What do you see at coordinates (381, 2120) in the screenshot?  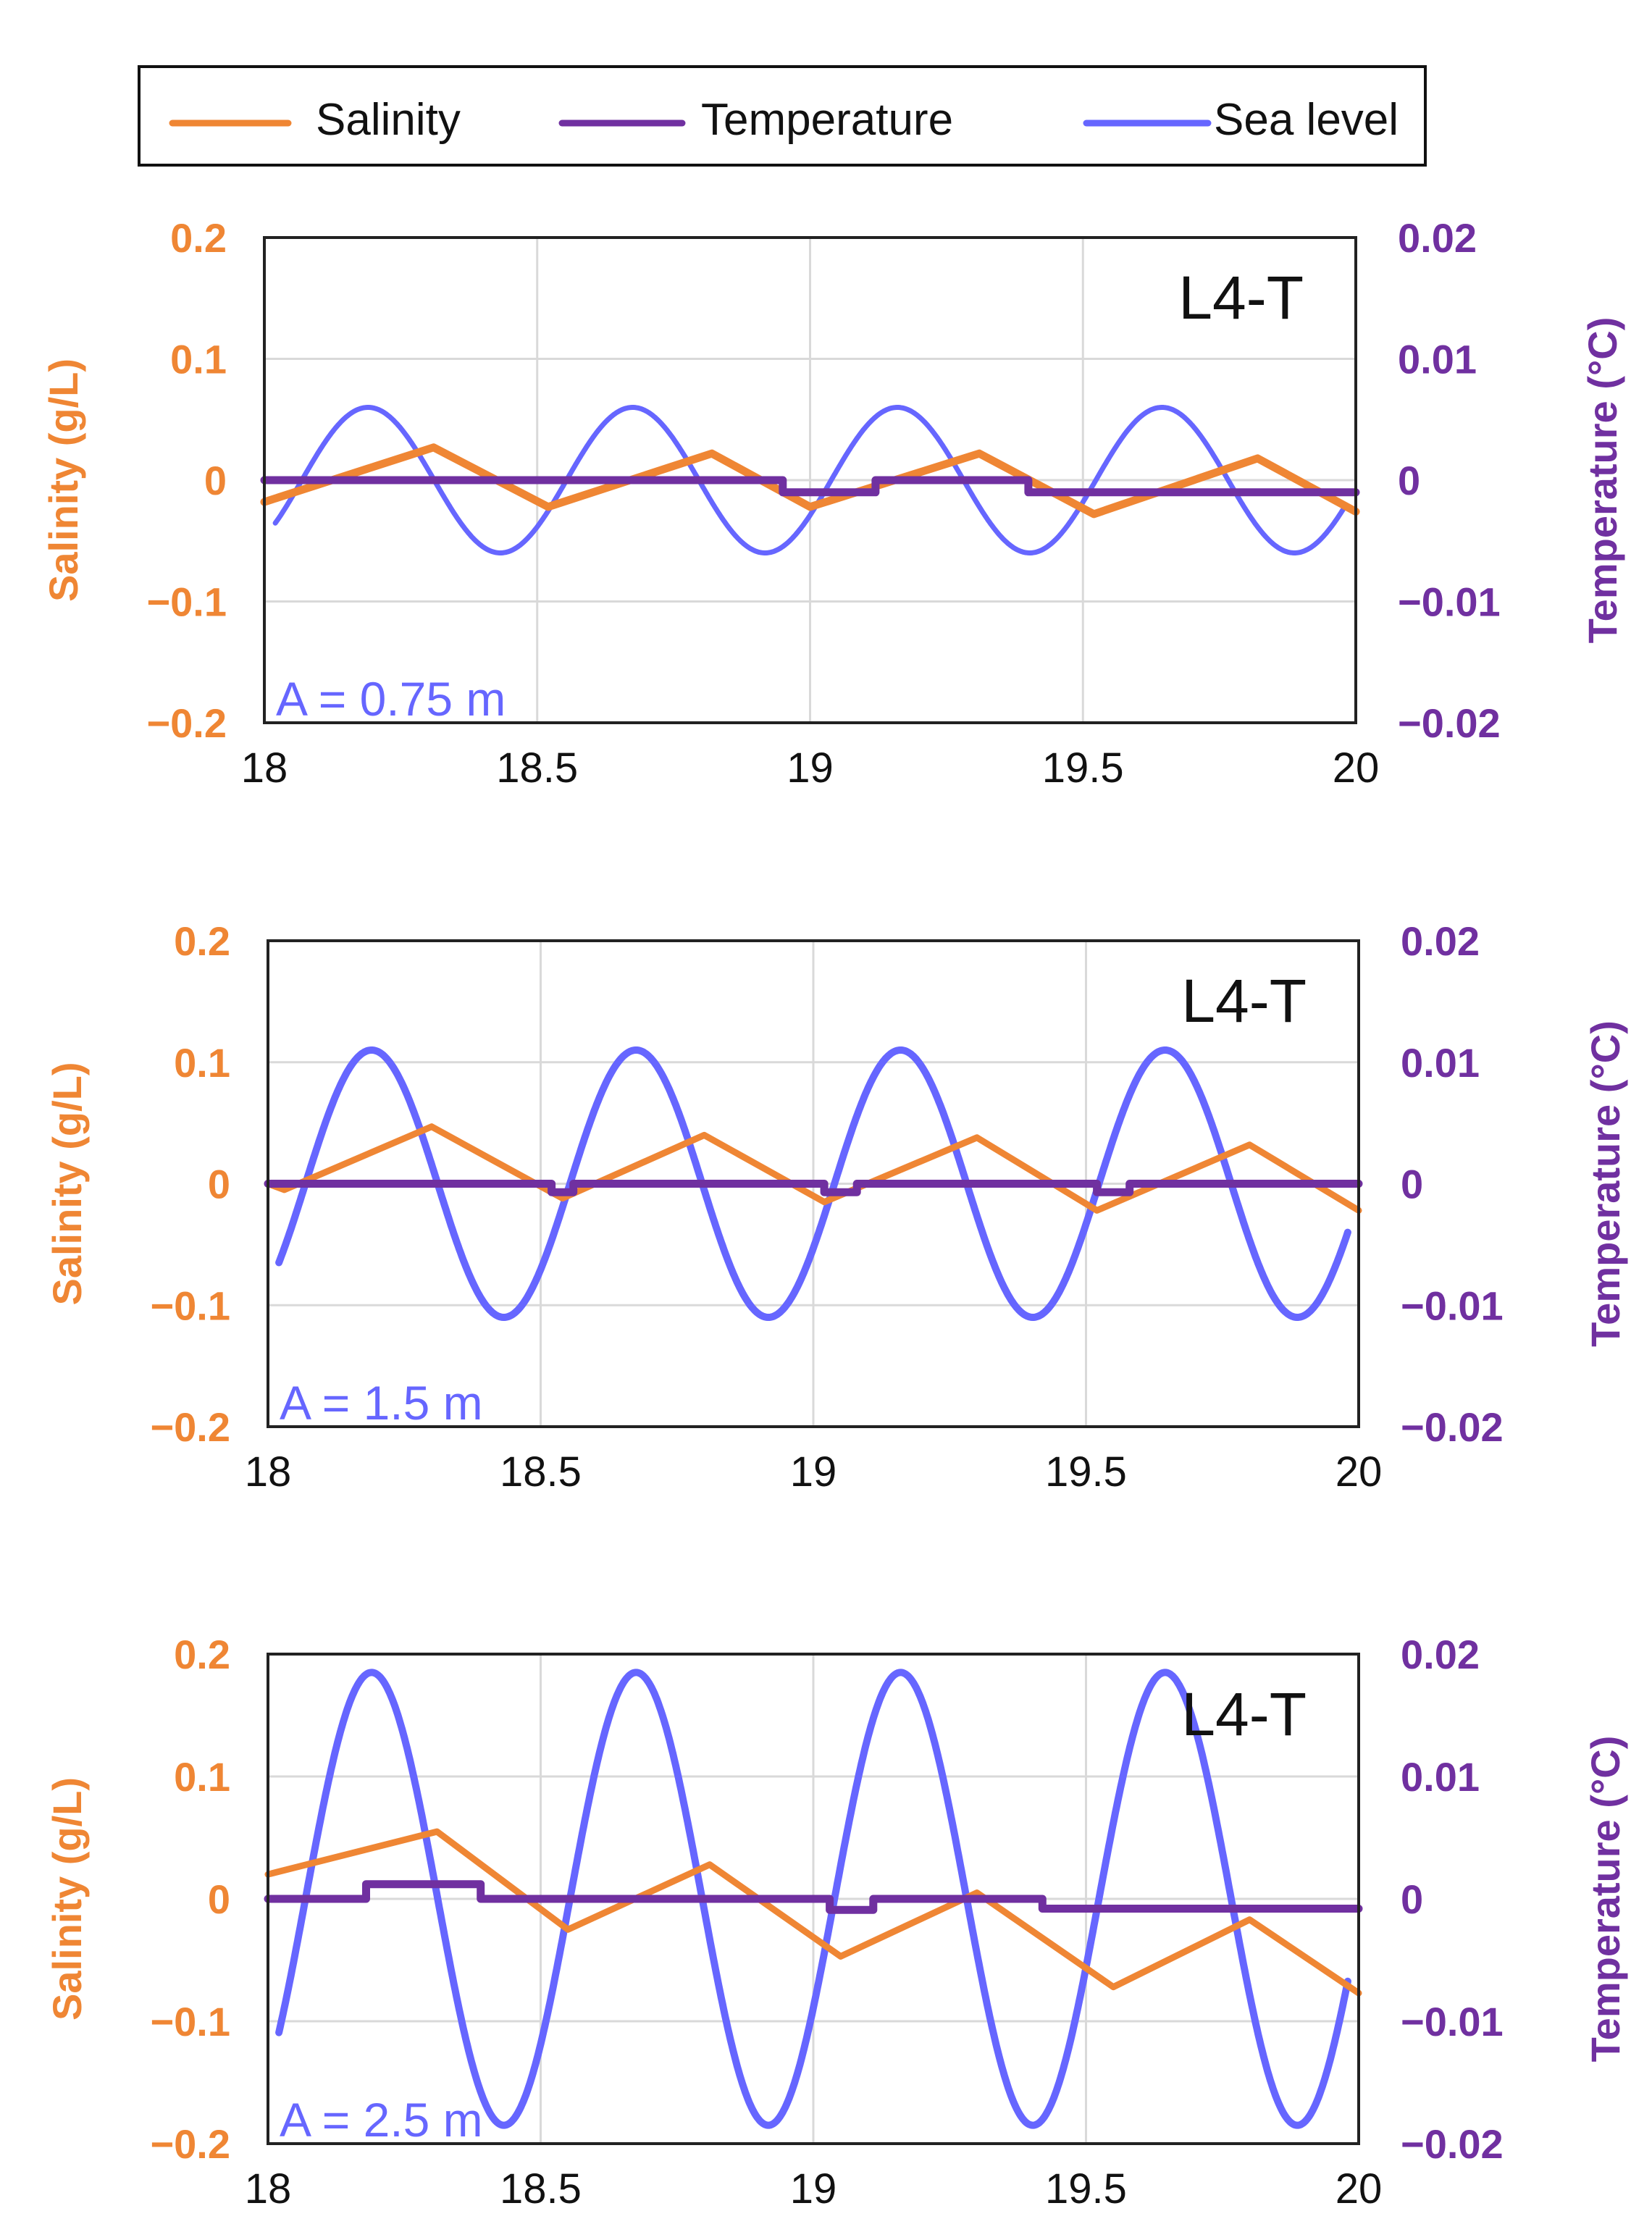 I see `amplitude-label: A = 2.5 m` at bounding box center [381, 2120].